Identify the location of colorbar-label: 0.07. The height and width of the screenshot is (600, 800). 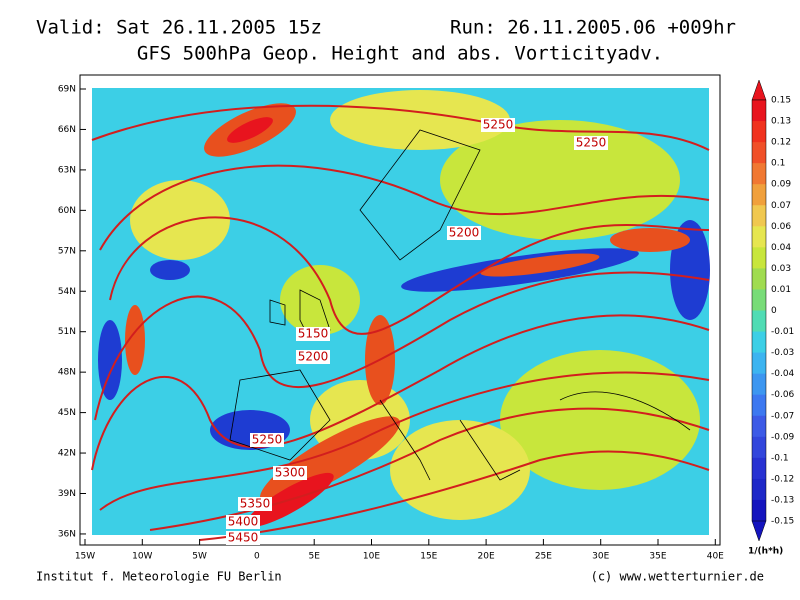
(781, 206).